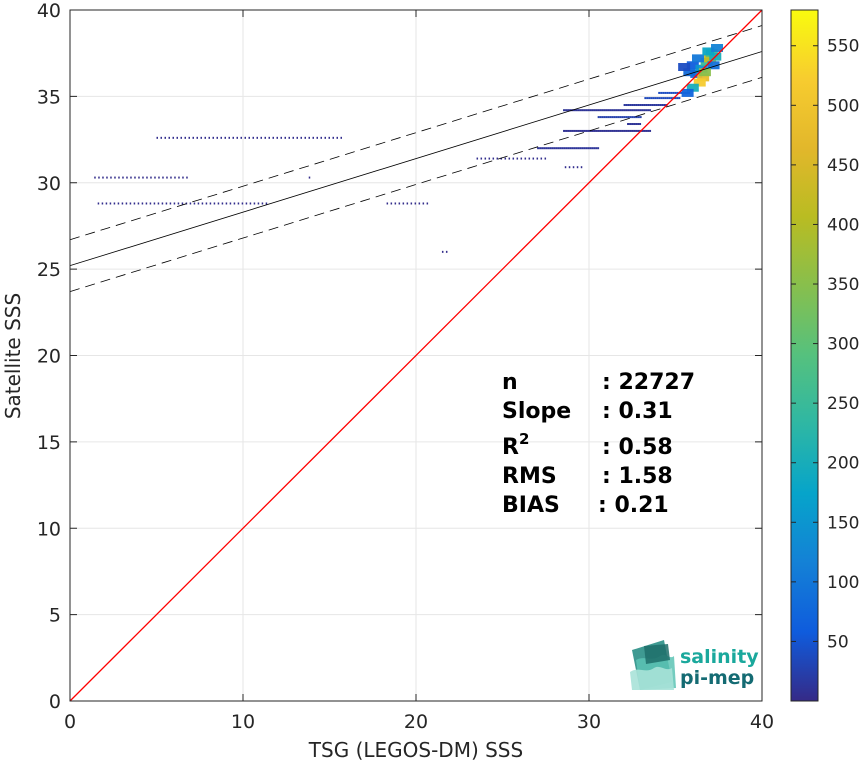  What do you see at coordinates (49, 97) in the screenshot?
I see `y-tick-label: 35` at bounding box center [49, 97].